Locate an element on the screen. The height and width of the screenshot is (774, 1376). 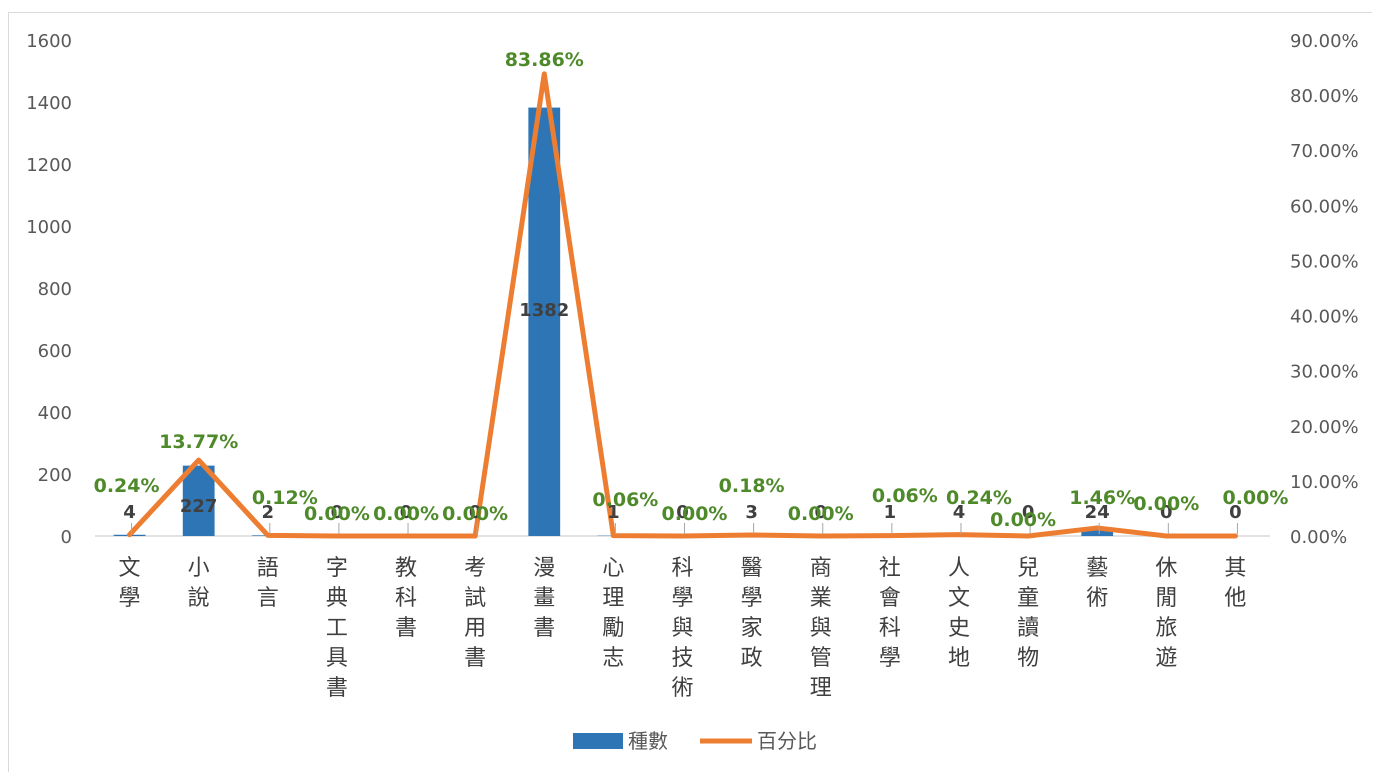
x-category-label: 休閒旅遊 is located at coordinates (1166, 613).